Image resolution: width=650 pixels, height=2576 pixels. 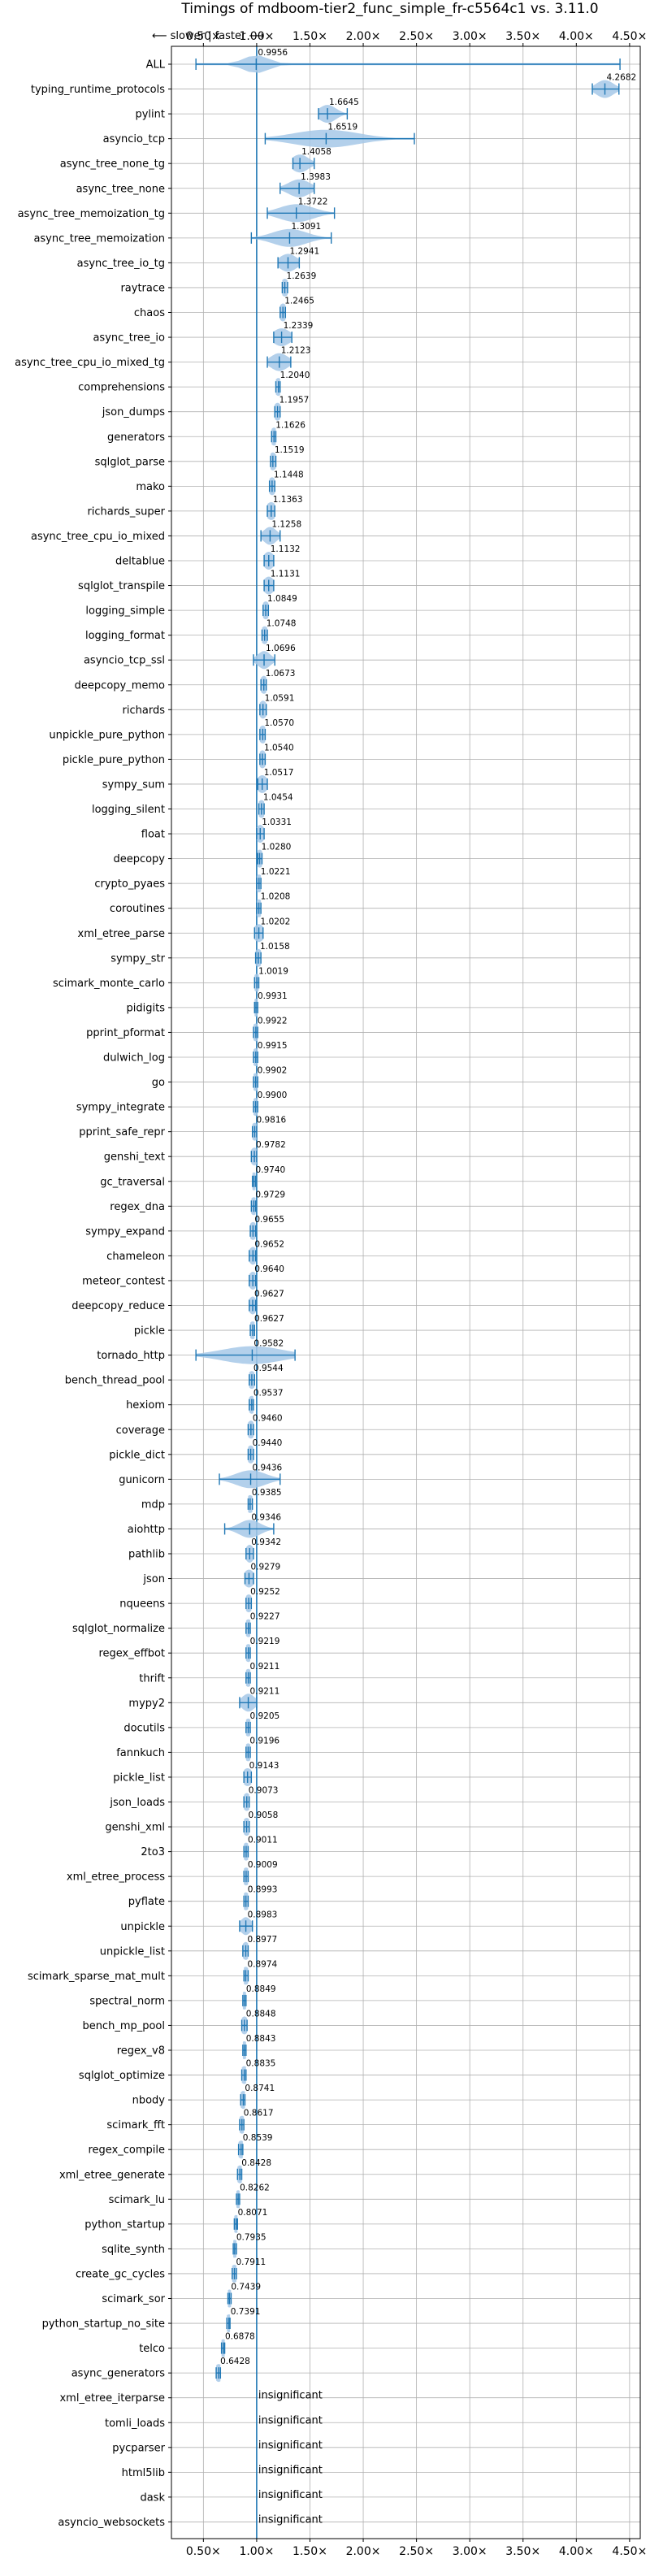 I want to click on benchmark-label: generators, so click(x=136, y=438).